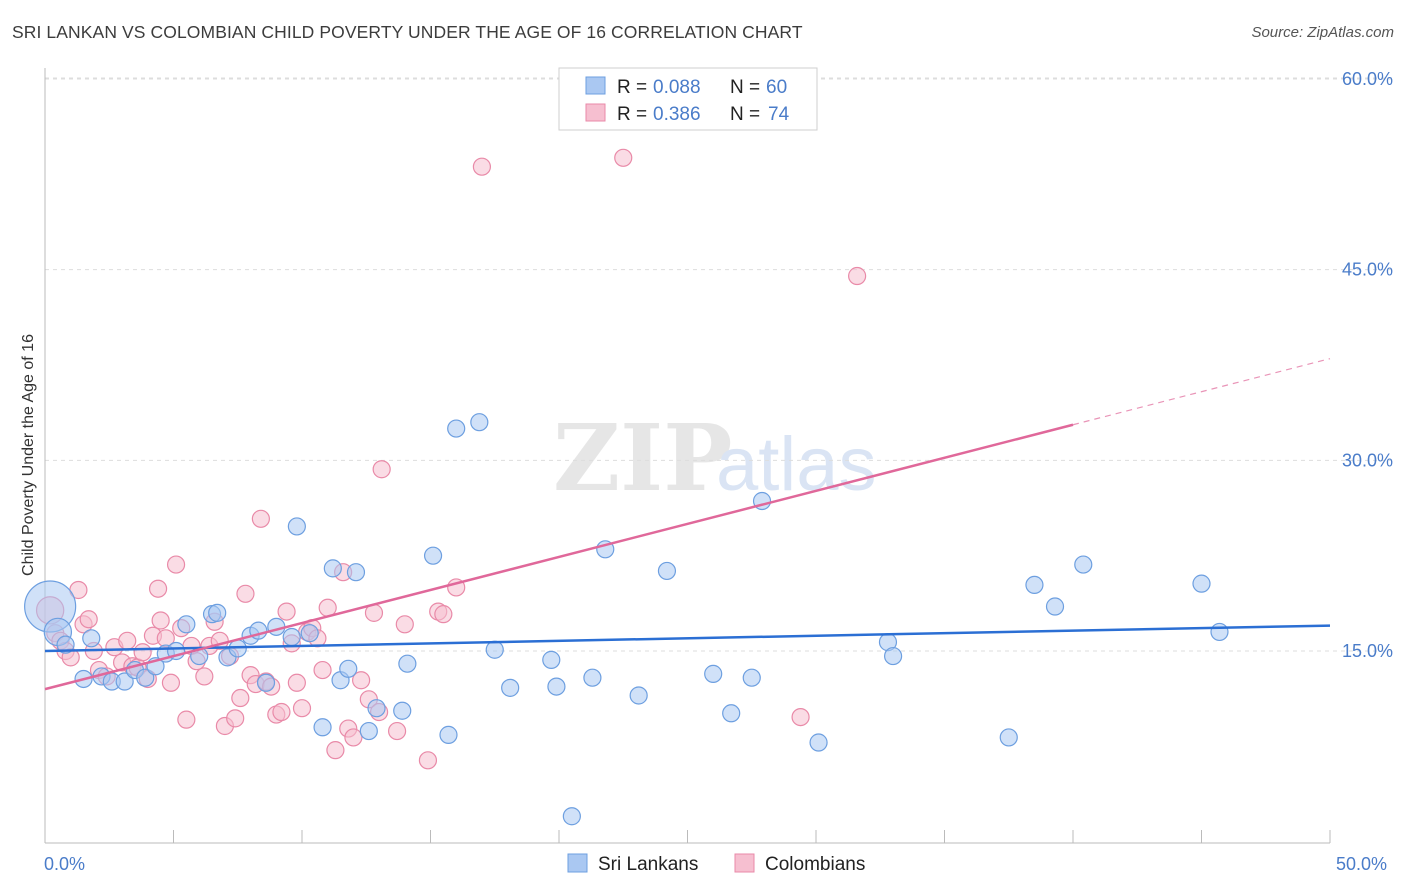  I want to click on bottom-legend-swatch-sri-lankans, so click(577, 863).